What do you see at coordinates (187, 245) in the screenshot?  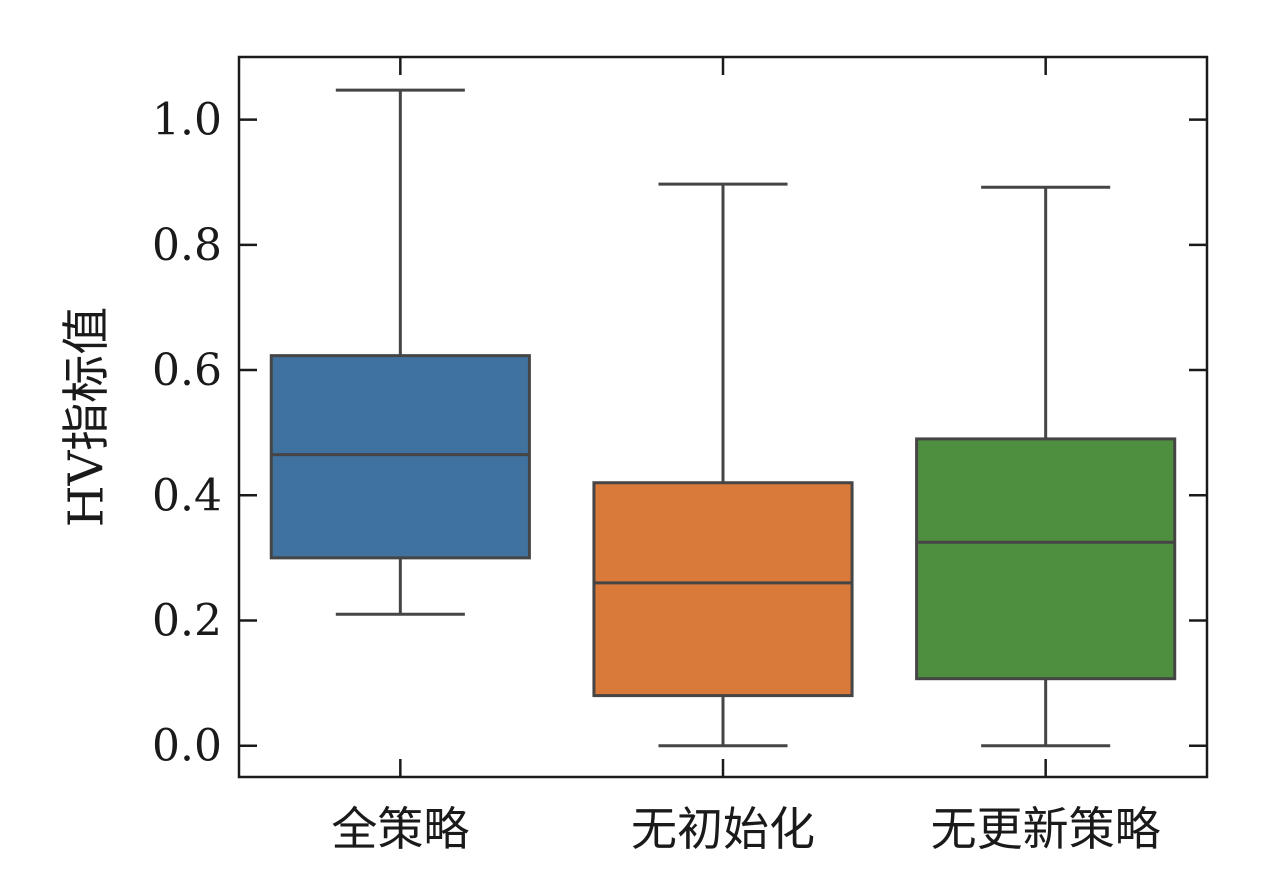 I see `y-tick-label: 0.8` at bounding box center [187, 245].